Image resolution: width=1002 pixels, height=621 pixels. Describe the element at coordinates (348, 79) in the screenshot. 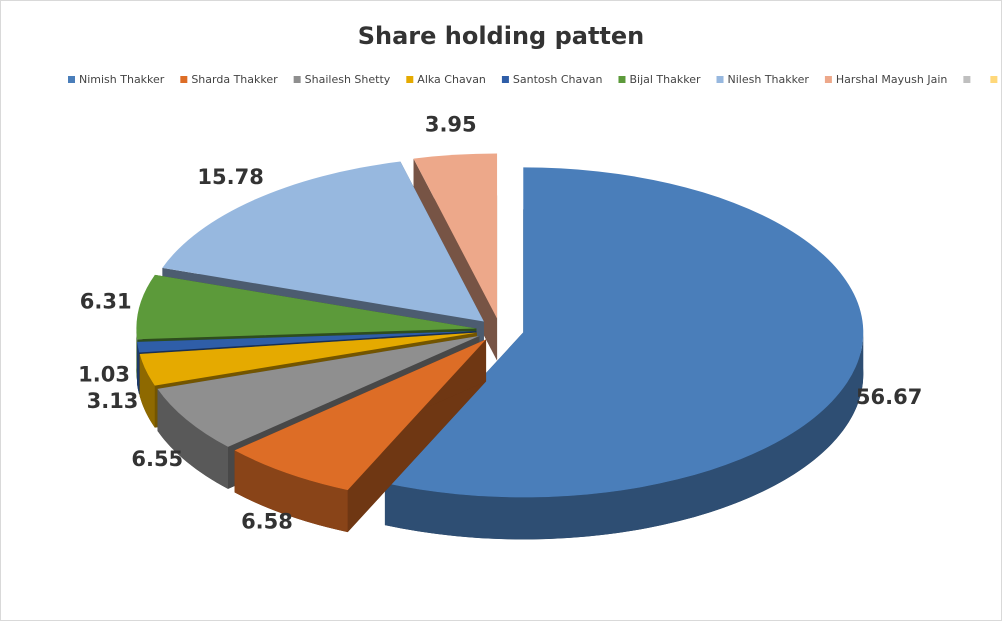

I see `legend-label: Shailesh Shetty` at that location.